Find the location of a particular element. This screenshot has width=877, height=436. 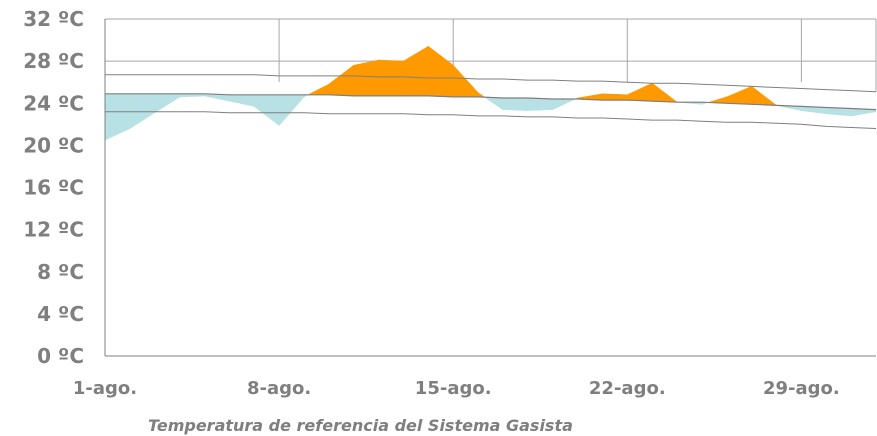

y-tick-label-8: 8 ºC is located at coordinates (60, 272).